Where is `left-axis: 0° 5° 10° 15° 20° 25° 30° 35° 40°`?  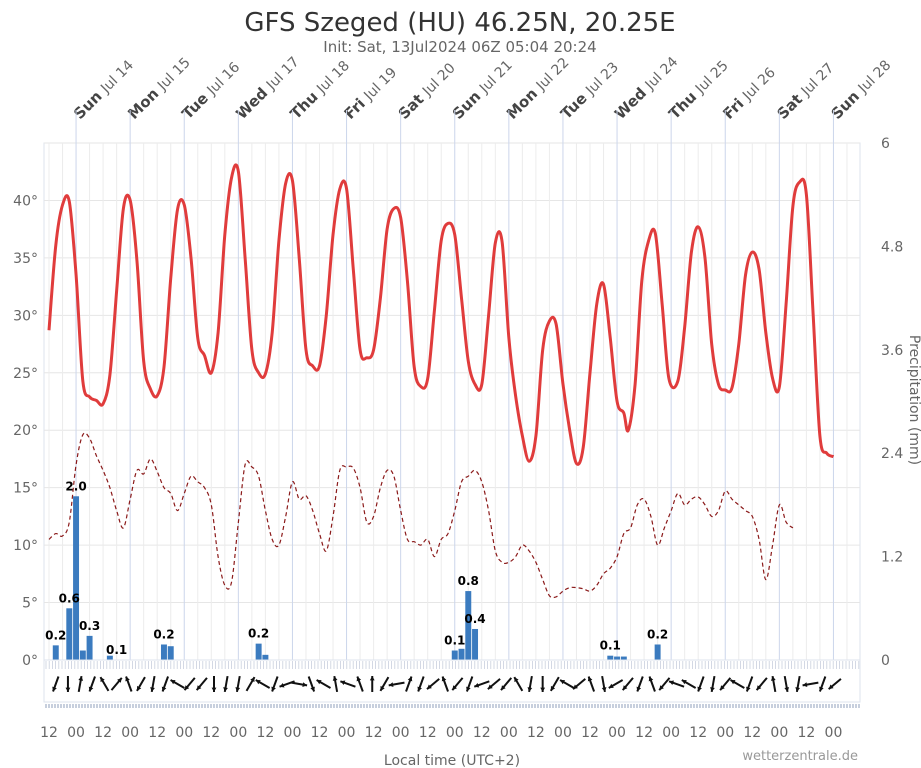
left-axis: 0° 5° 10° 15° 20° 25° 30° 35° 40° is located at coordinates (25, 431).